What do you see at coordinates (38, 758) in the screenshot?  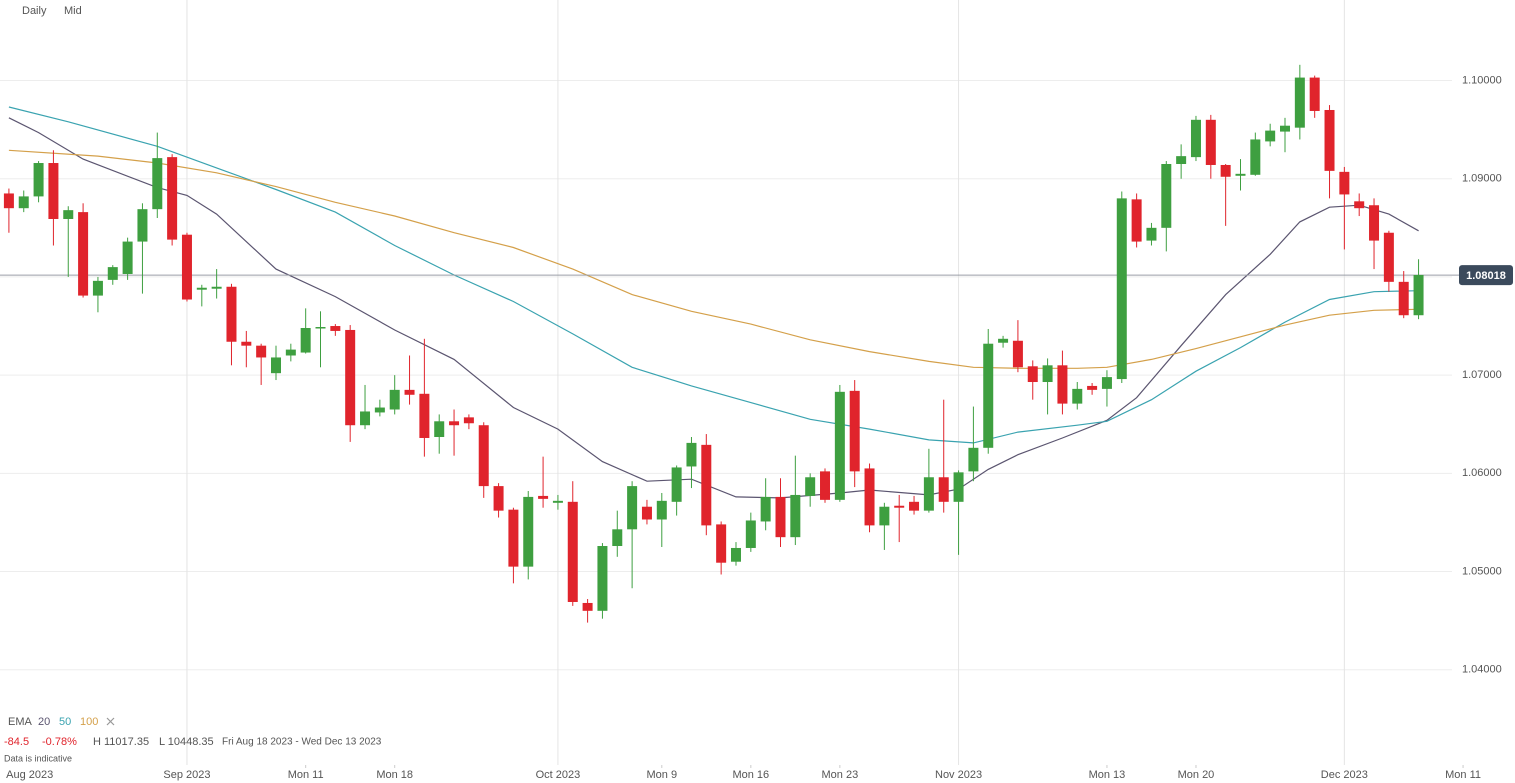 I see `note: Data is indicative` at bounding box center [38, 758].